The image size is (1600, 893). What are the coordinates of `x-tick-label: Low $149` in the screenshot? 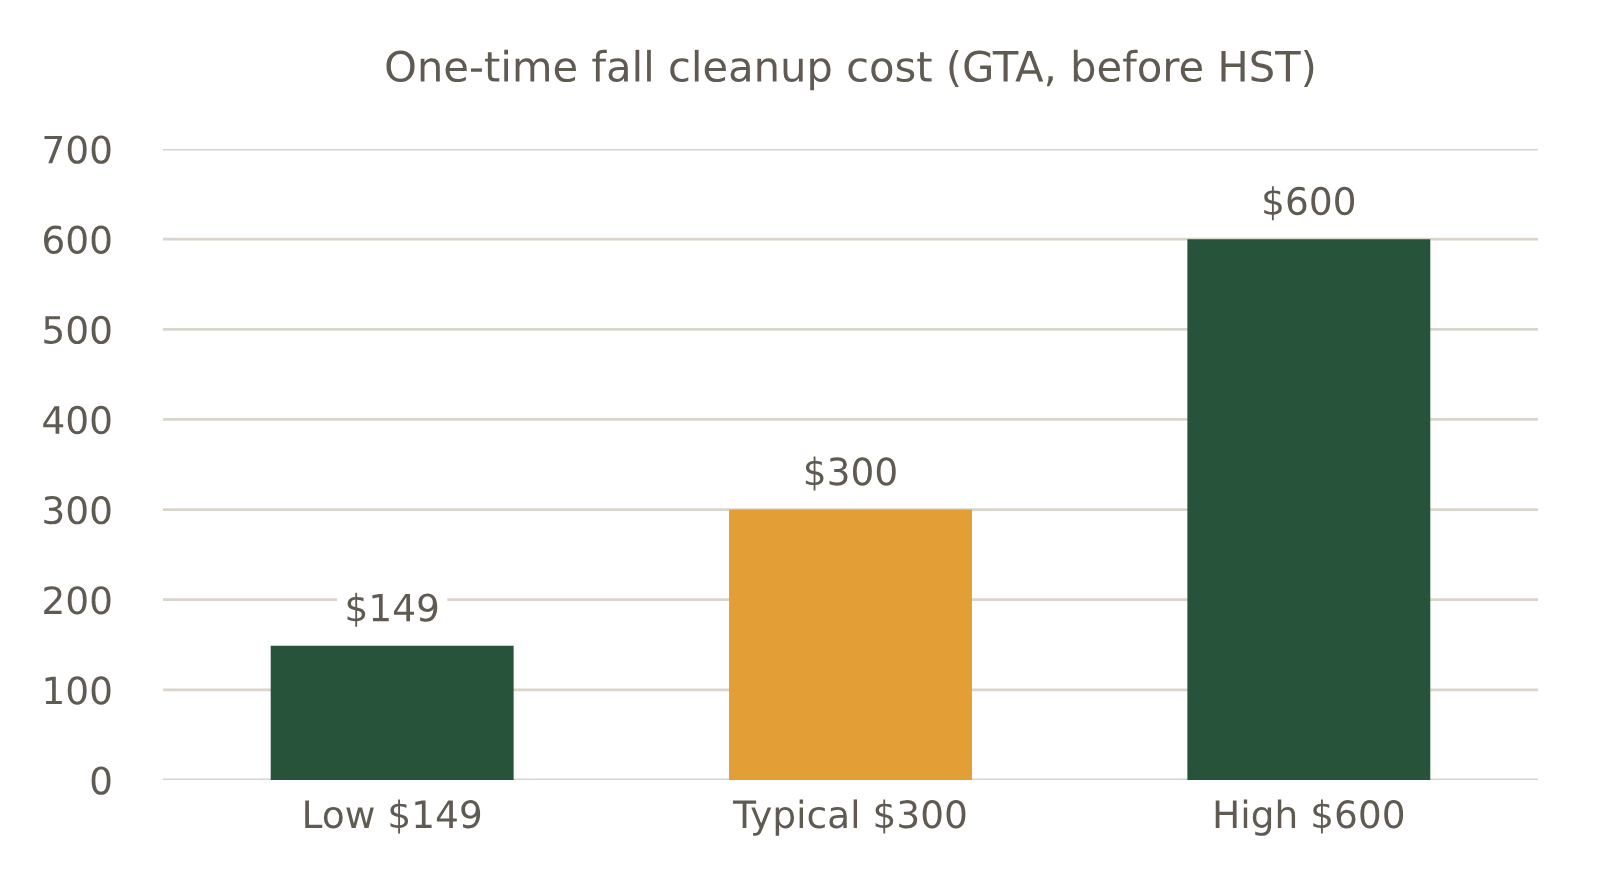 It's located at (393, 816).